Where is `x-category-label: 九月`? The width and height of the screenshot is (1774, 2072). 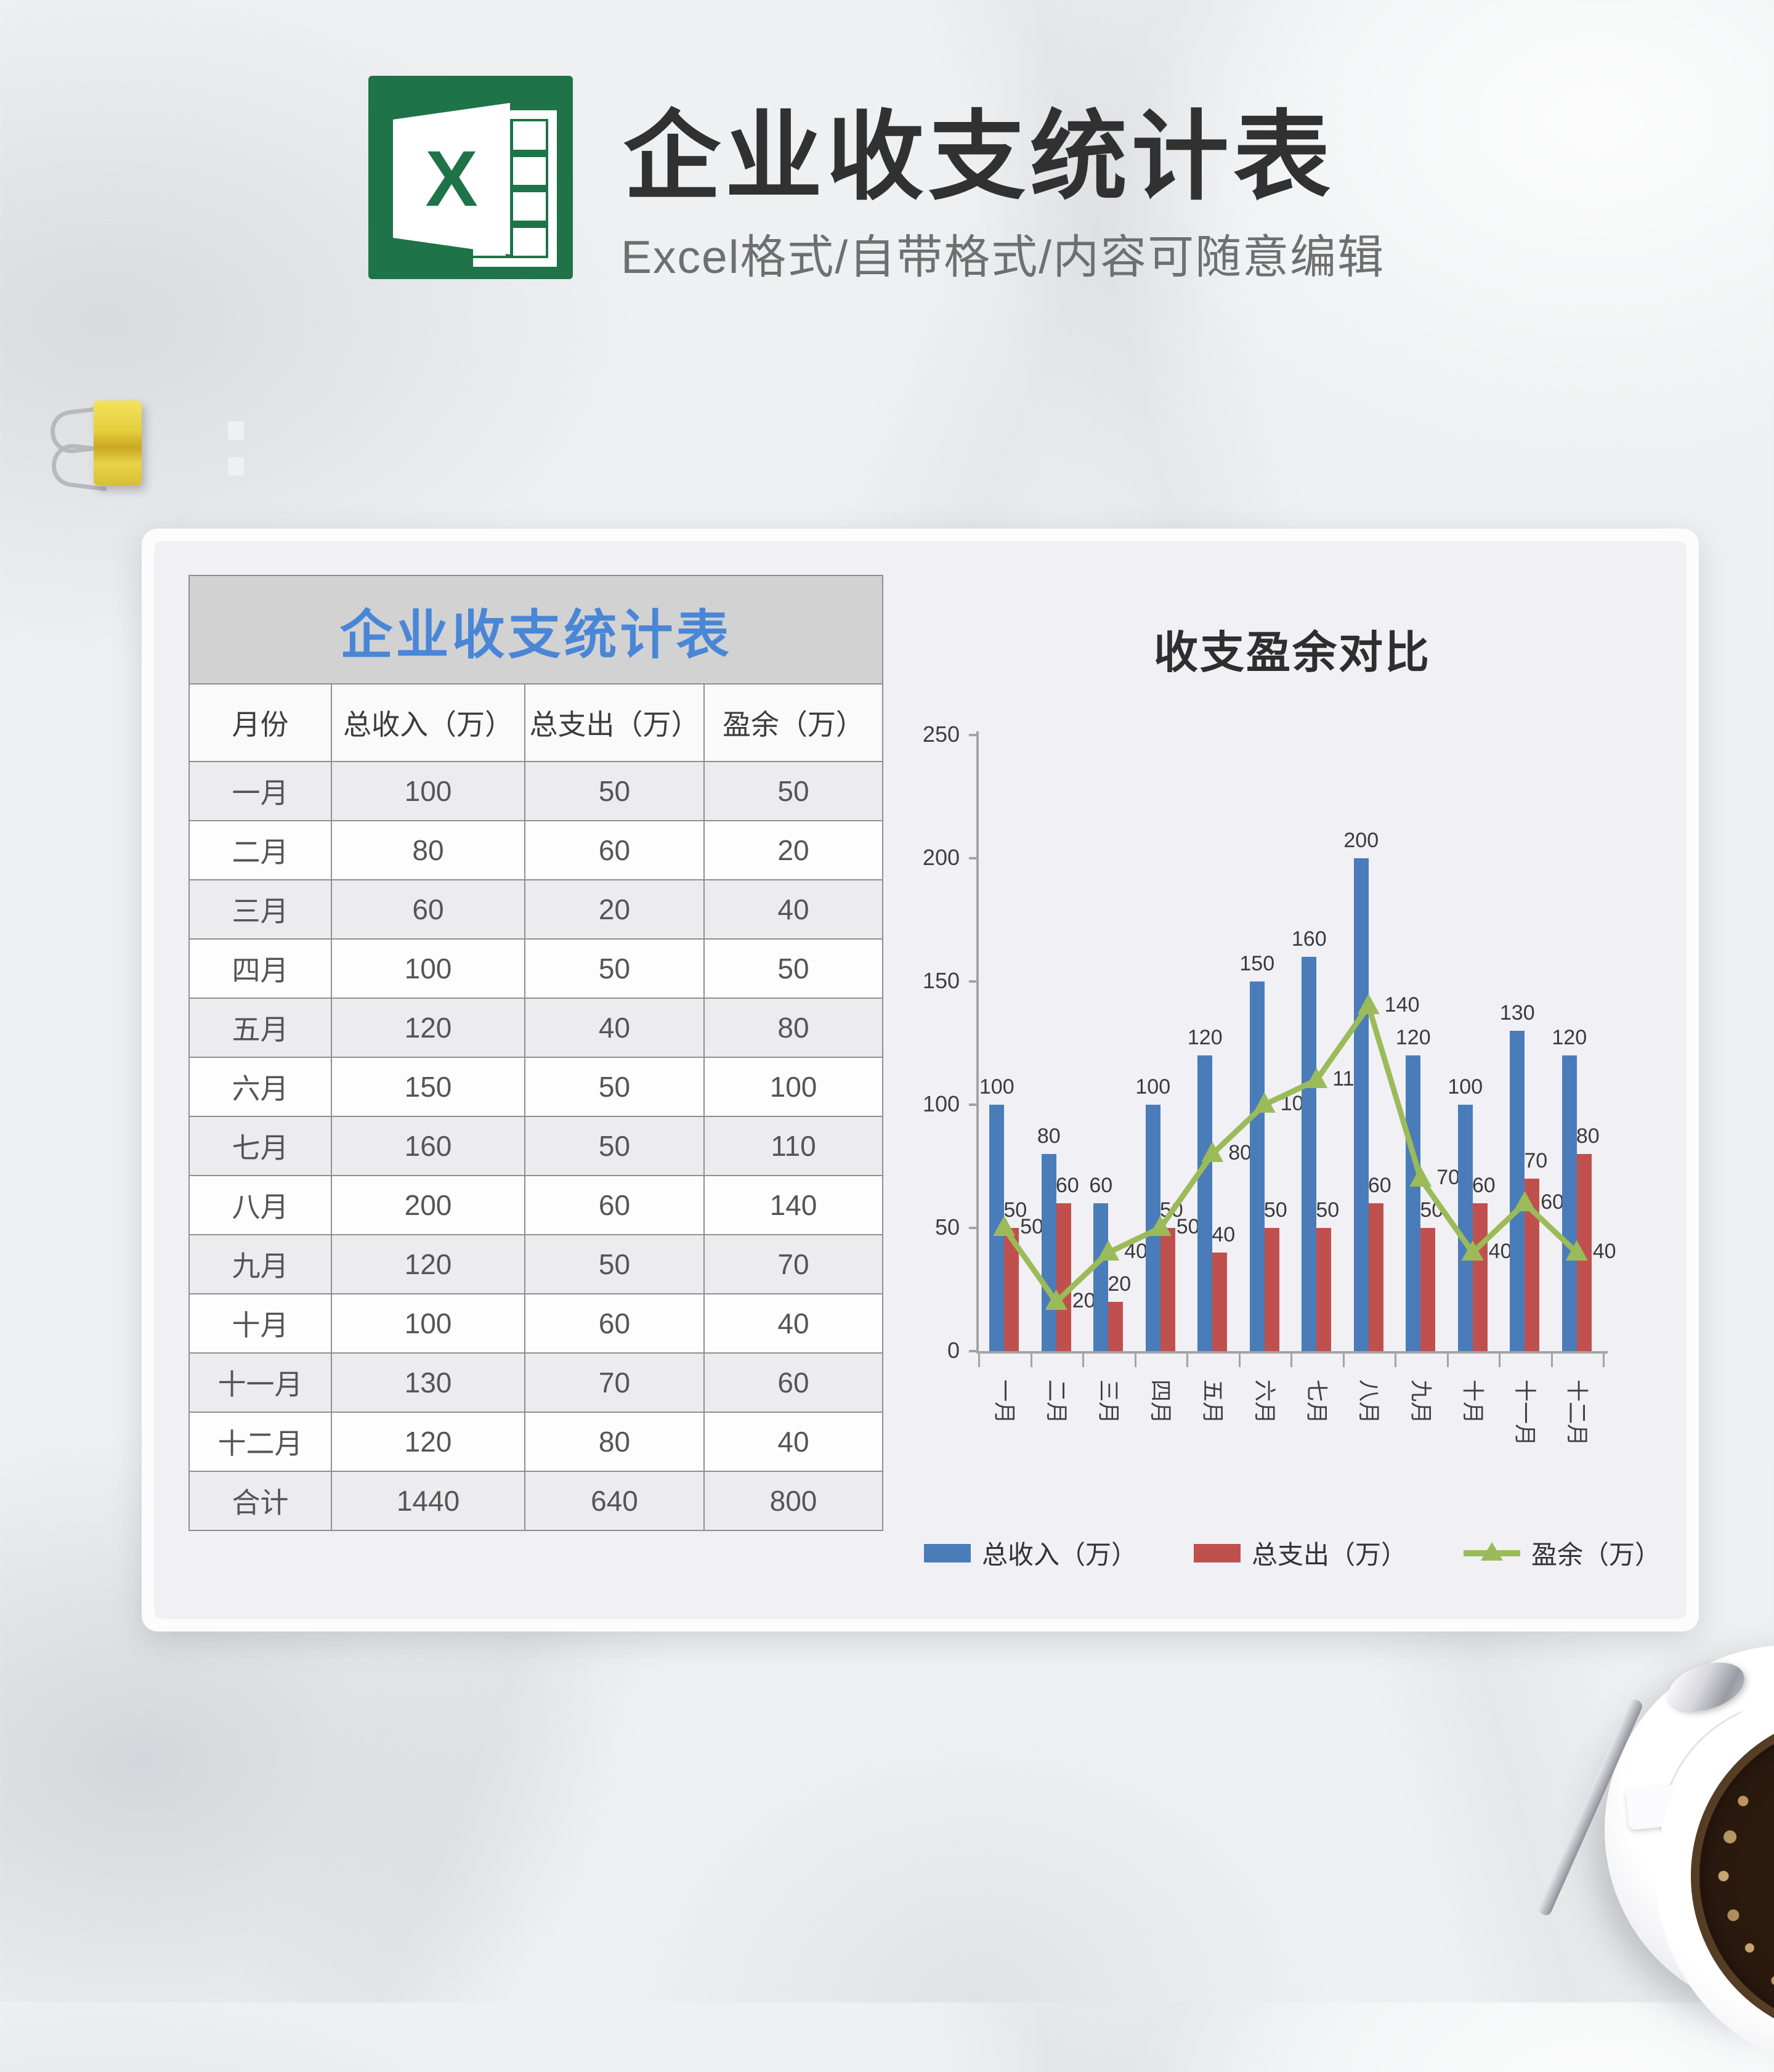
x-category-label: 九月 is located at coordinates (1421, 1401).